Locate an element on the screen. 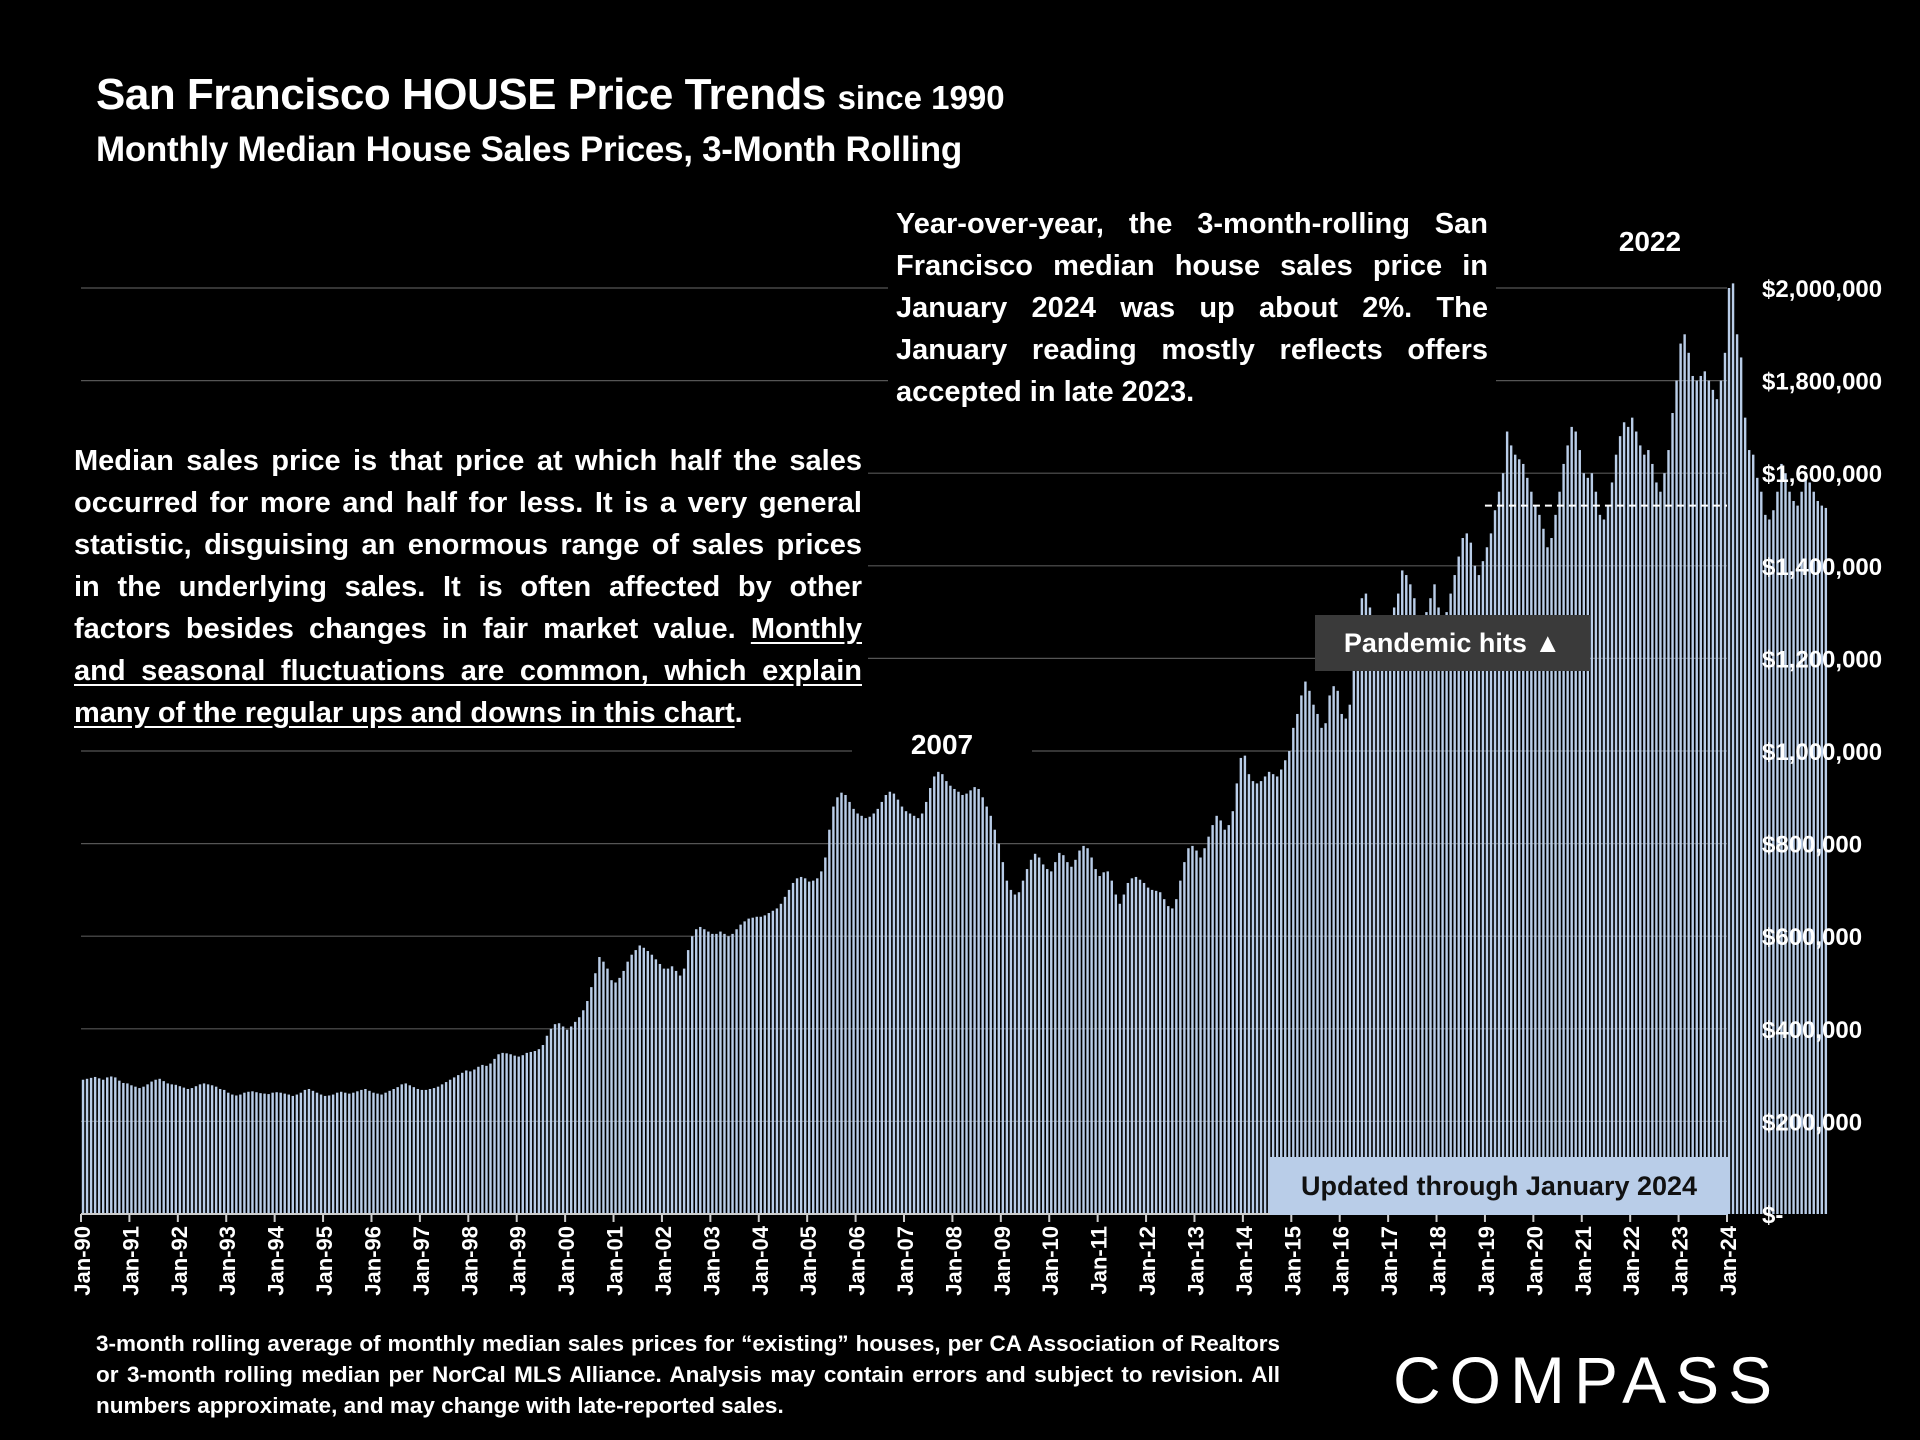  x-tick-label: Jan-95 is located at coordinates (324, 1261).